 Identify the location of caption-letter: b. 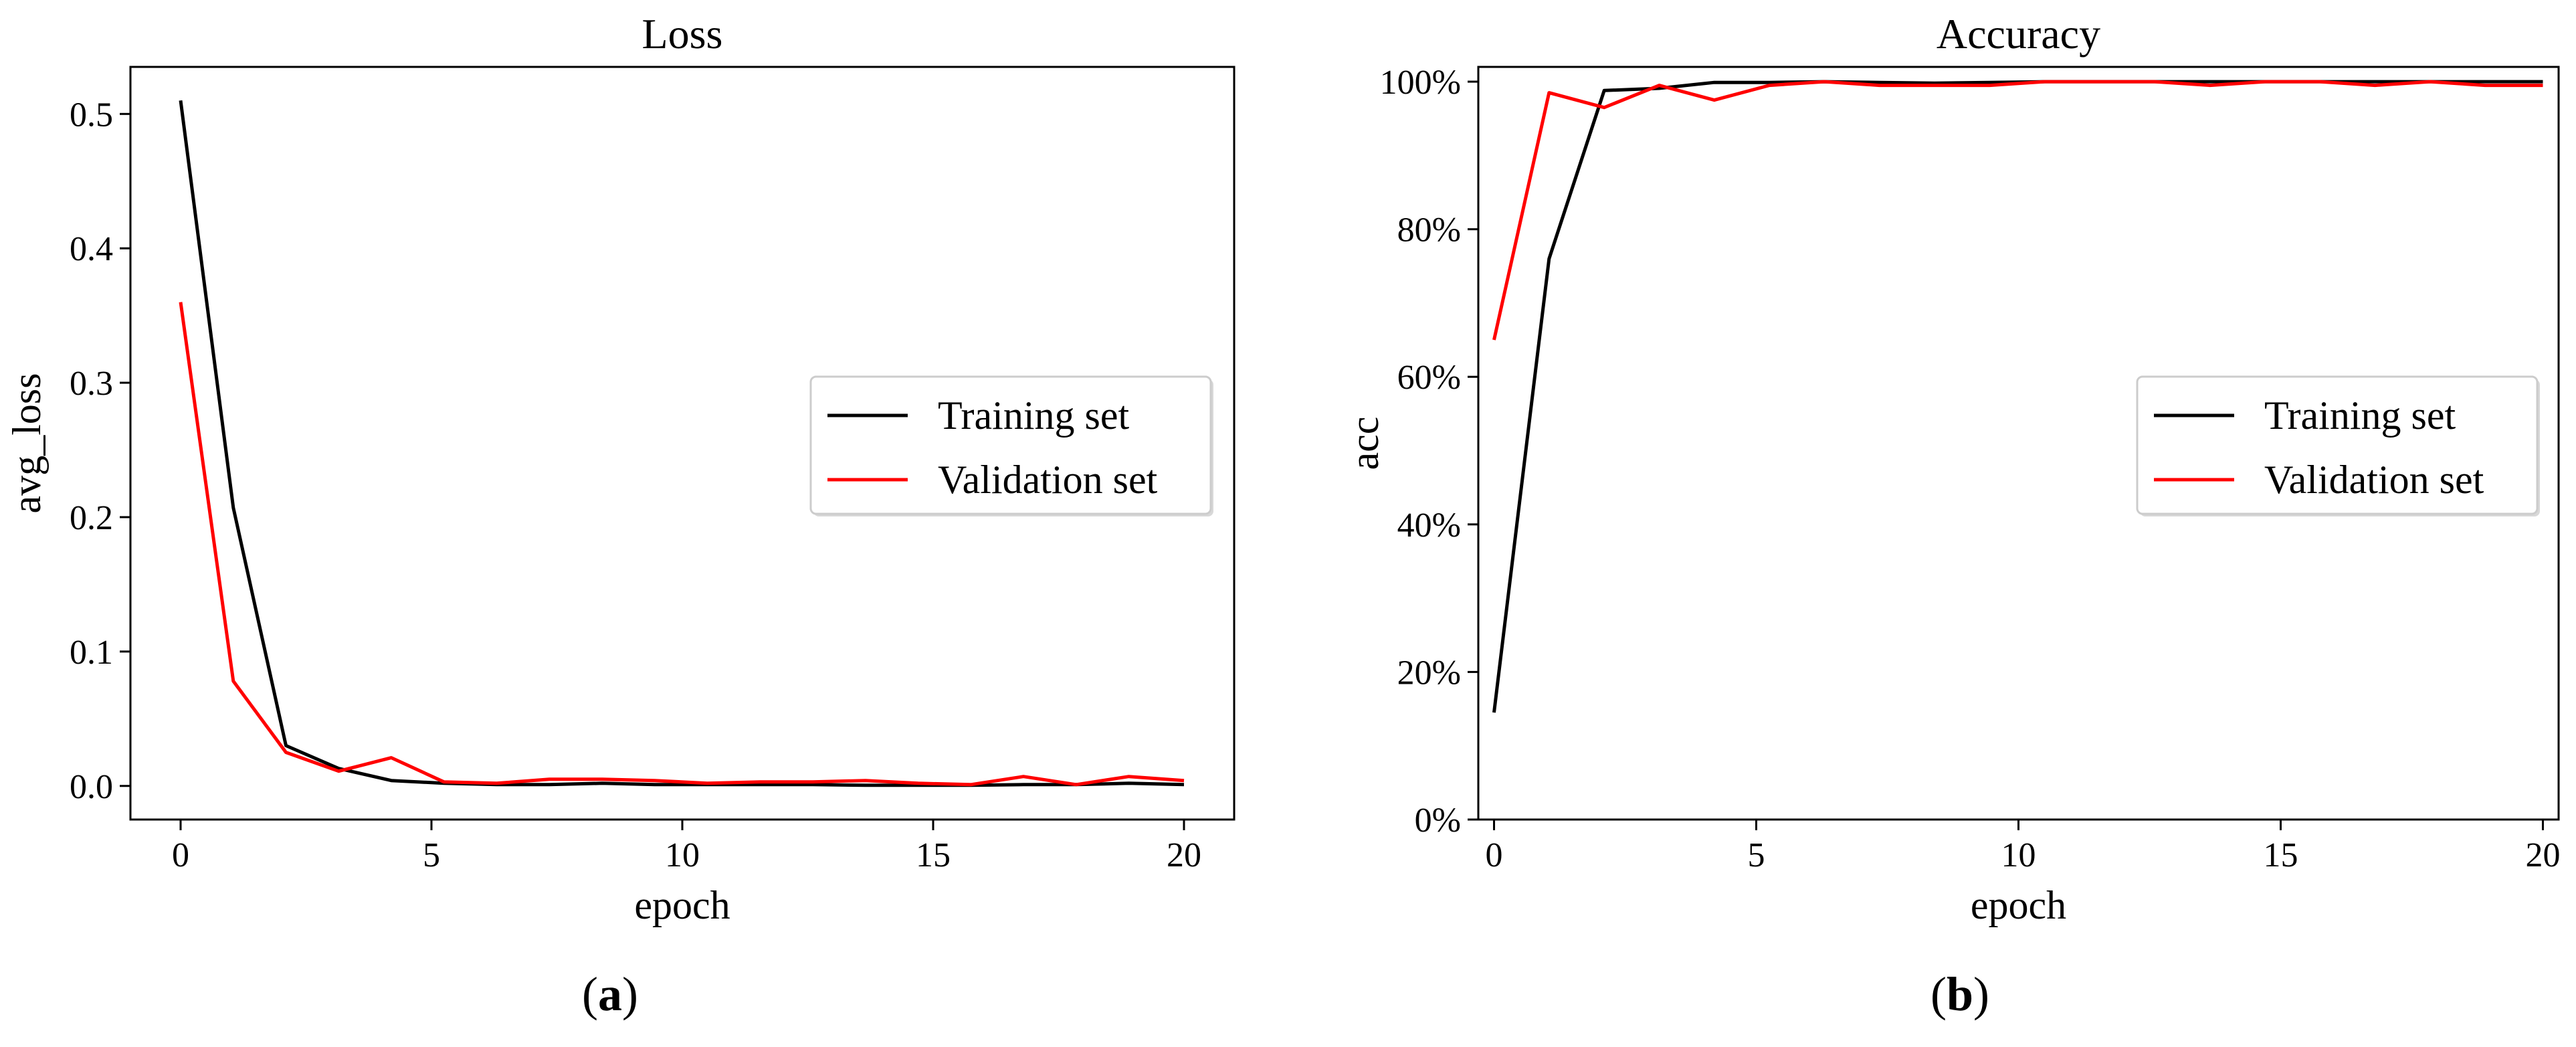
(1960, 994).